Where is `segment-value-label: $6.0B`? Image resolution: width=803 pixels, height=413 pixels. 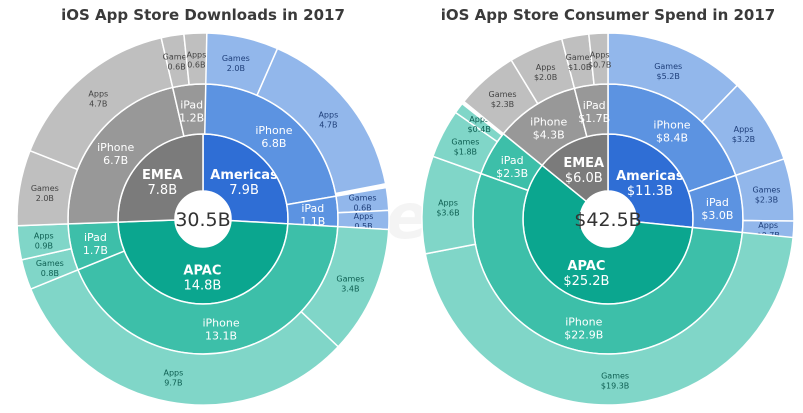 segment-value-label: $6.0B is located at coordinates (584, 178).